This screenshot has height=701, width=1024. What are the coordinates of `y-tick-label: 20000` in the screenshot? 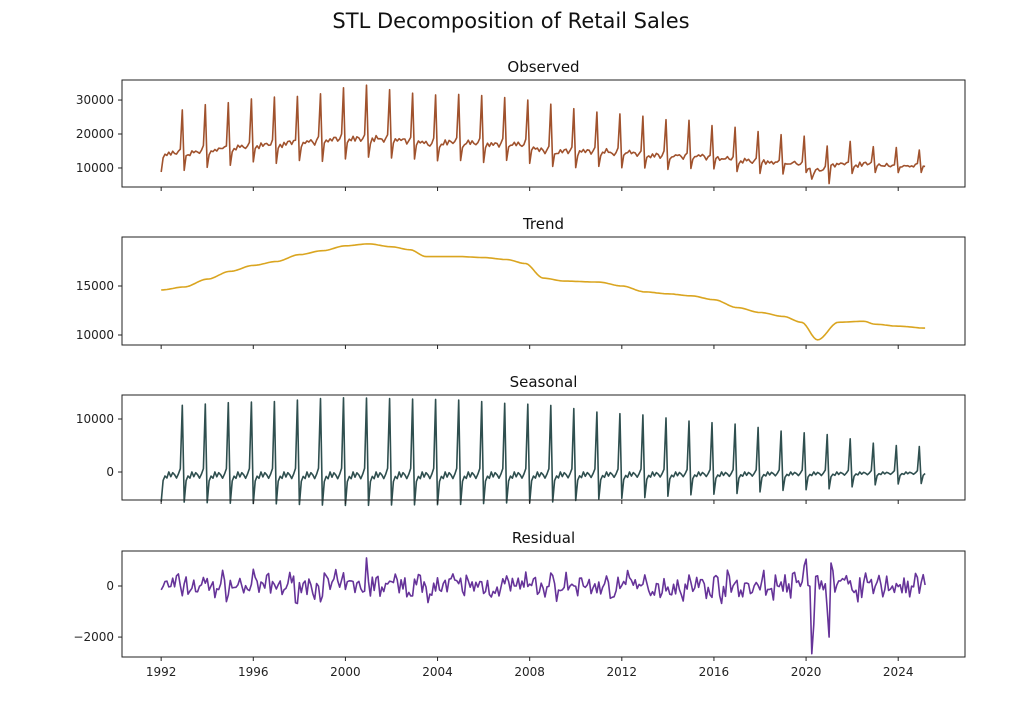 It's located at (95, 134).